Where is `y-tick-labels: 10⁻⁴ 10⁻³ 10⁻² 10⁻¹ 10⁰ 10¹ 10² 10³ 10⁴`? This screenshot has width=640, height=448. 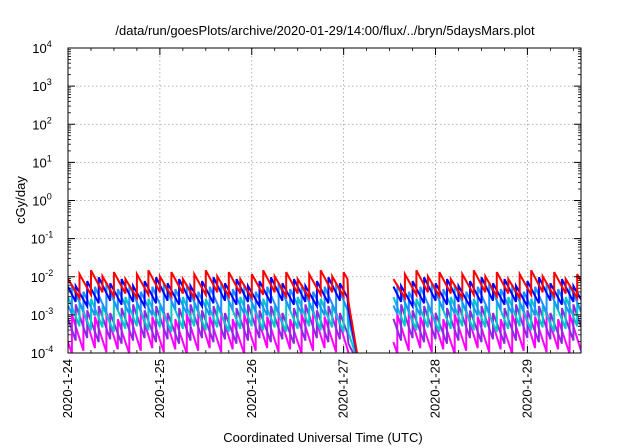
y-tick-labels: 10⁻⁴ 10⁻³ 10⁻² 10⁻¹ 10⁰ 10¹ 10² 10³ 10⁴ is located at coordinates (42, 200).